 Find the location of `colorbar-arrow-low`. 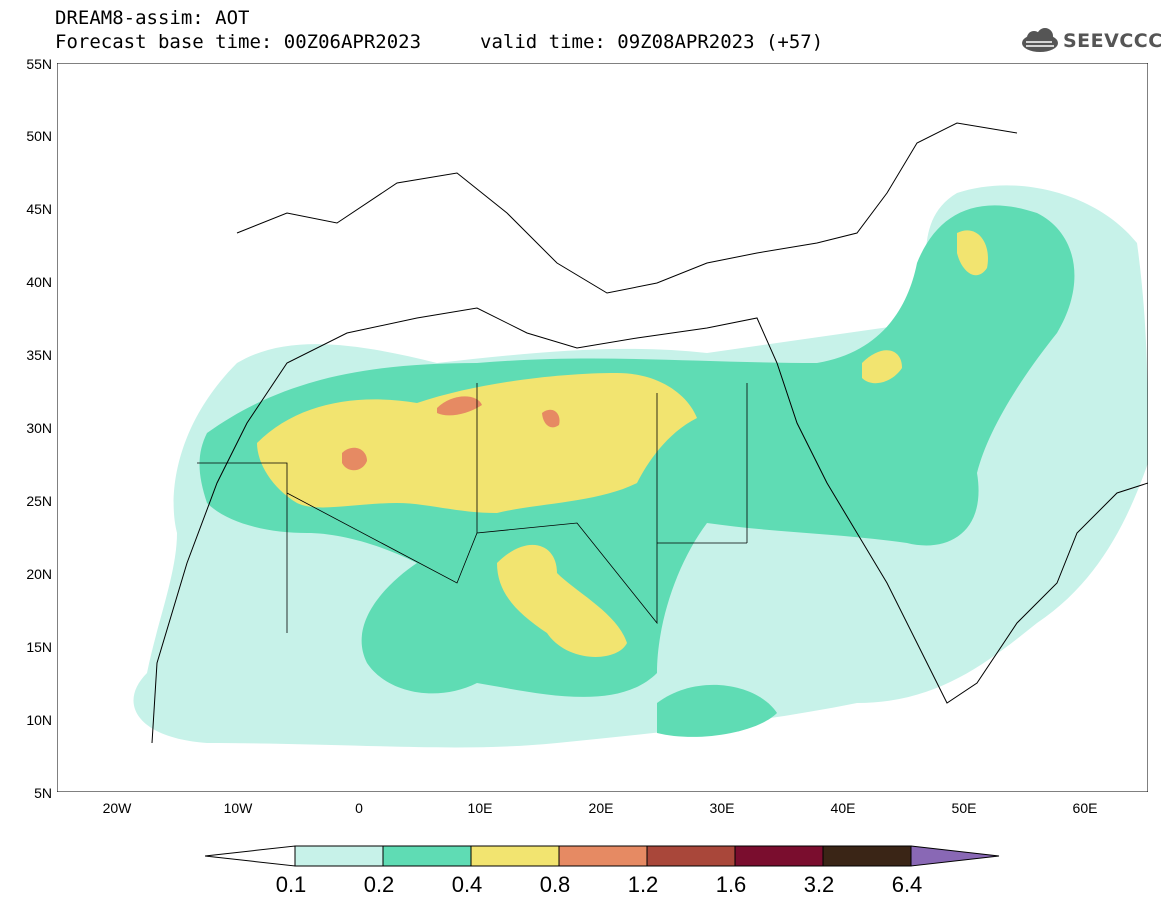

colorbar-arrow-low is located at coordinates (250, 856).